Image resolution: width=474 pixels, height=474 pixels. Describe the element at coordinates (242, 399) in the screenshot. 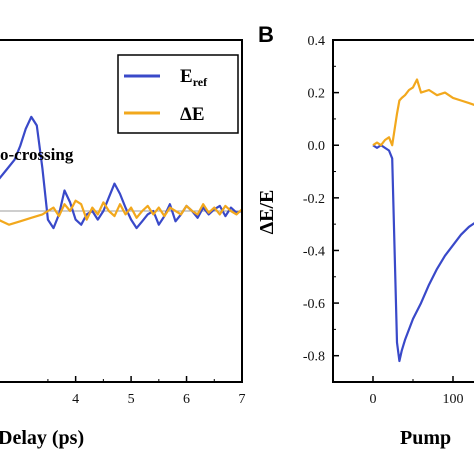

I see `panel-a-x-tick-label: 7` at that location.